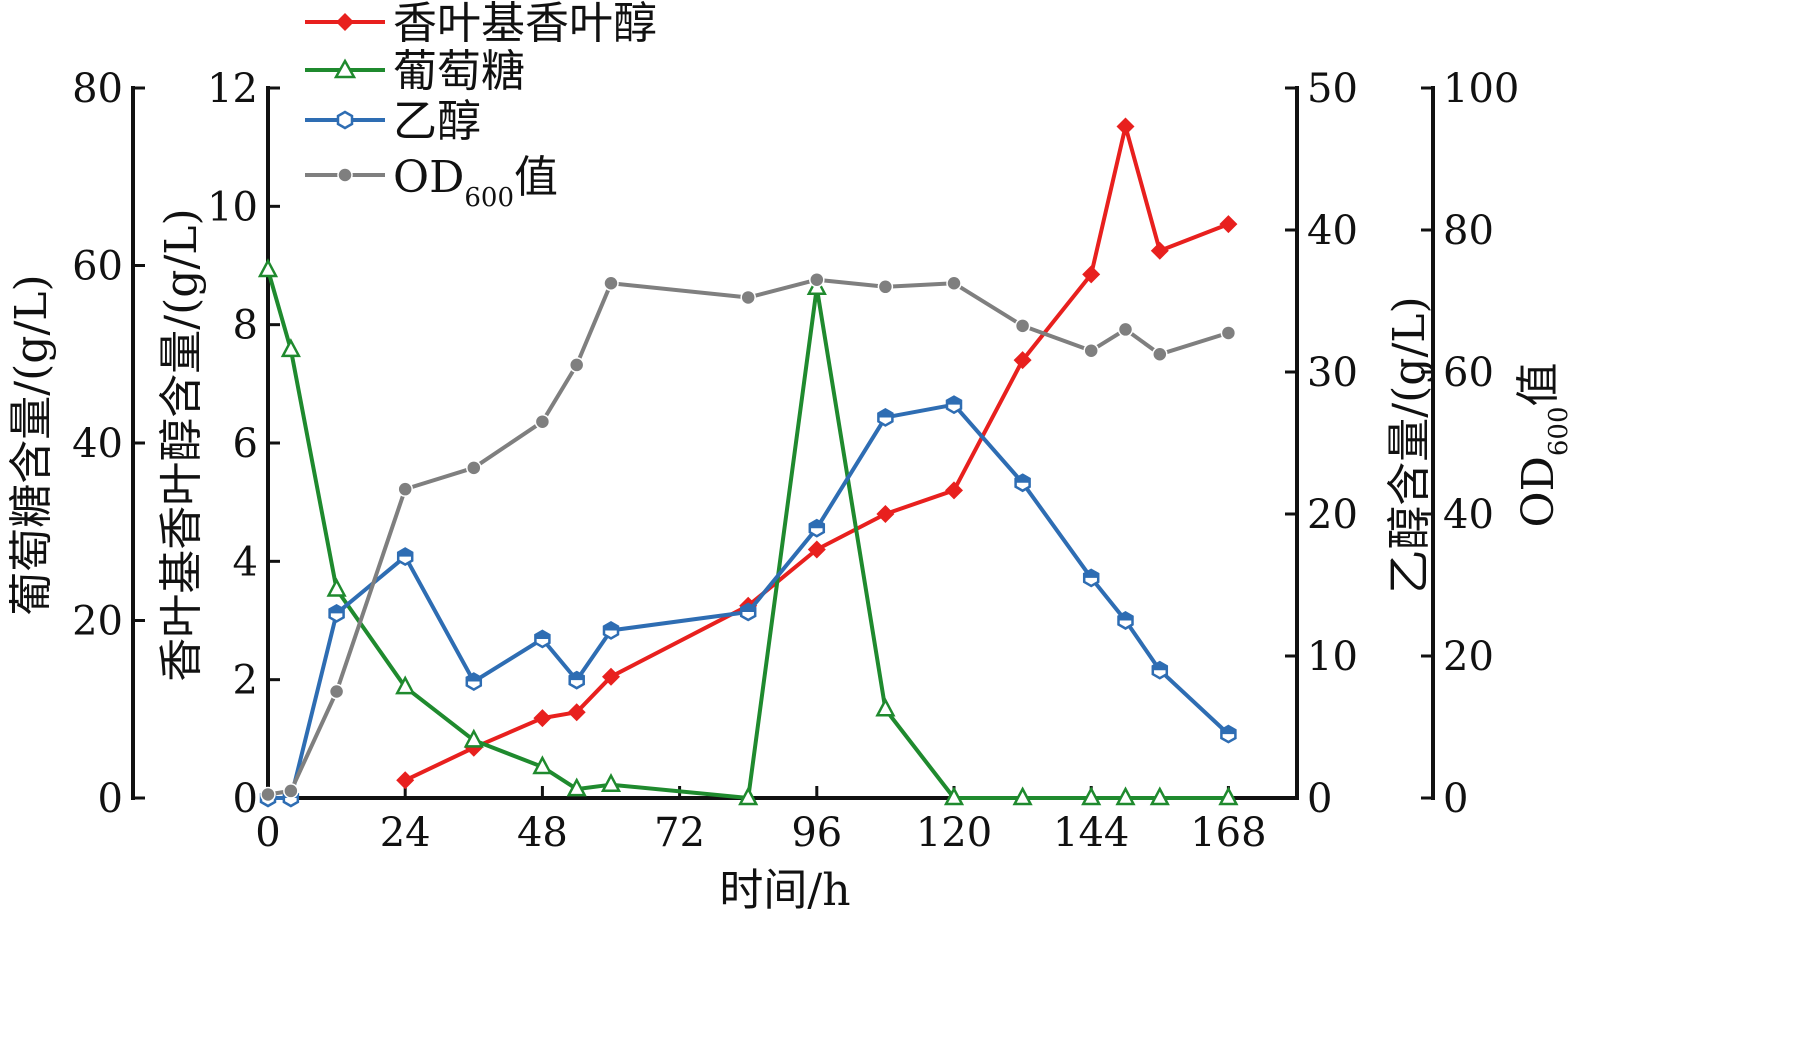  Describe the element at coordinates (345, 120) in the screenshot. I see `legend-marker-ethanol` at that location.